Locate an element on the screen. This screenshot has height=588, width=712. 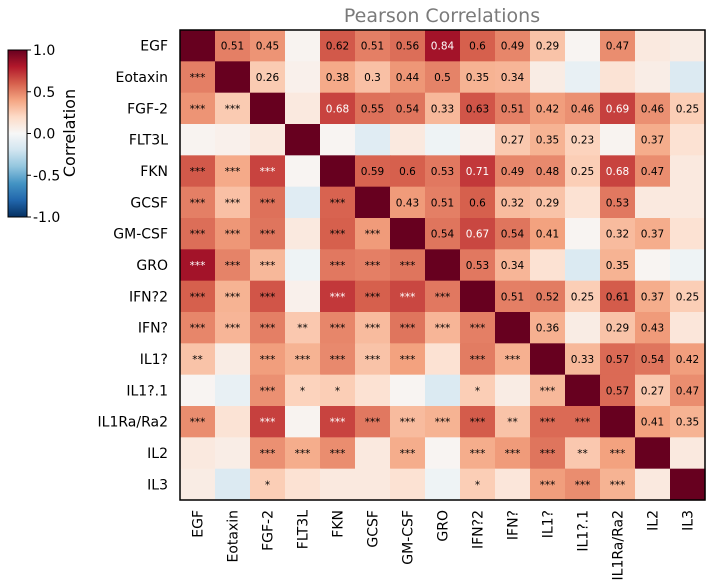
cell-value-label: 0.57 is located at coordinates (617, 391).